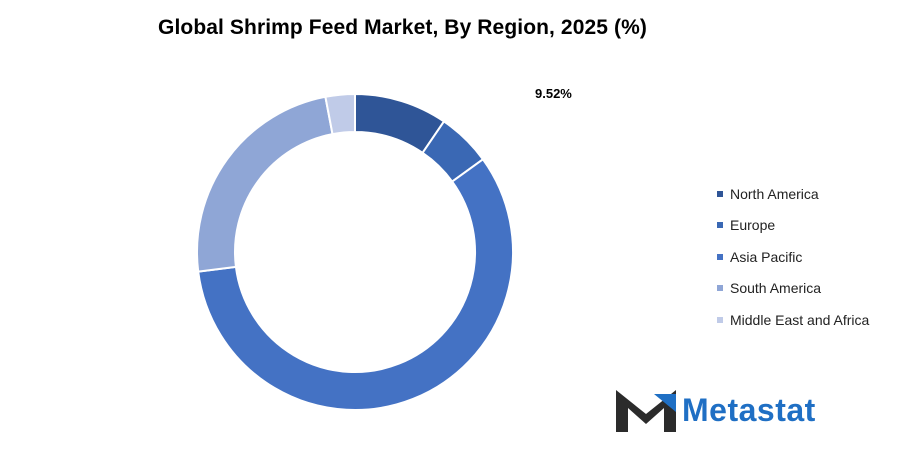 The image size is (901, 459). I want to click on data-label-north-america: 9.52%, so click(553, 93).